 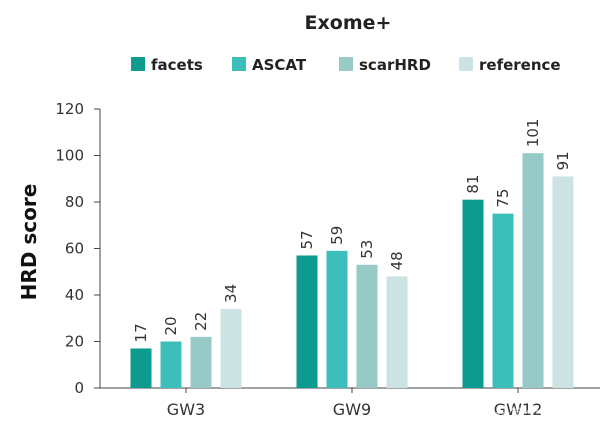 What do you see at coordinates (563, 282) in the screenshot?
I see `bar-reference-gw12` at bounding box center [563, 282].